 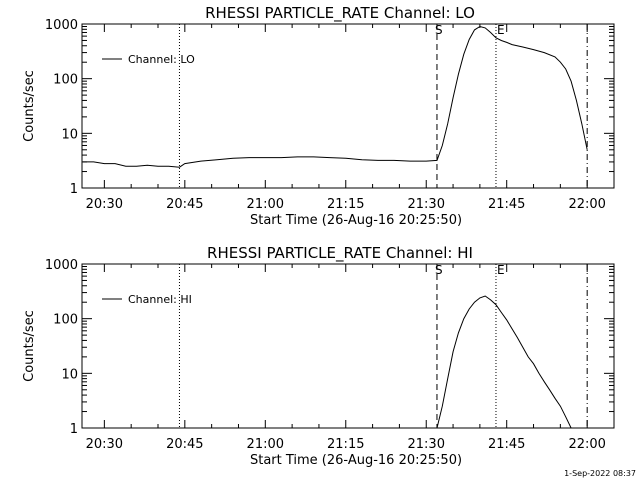 I want to click on panel-1-y-tick-label: 1, so click(x=74, y=189).